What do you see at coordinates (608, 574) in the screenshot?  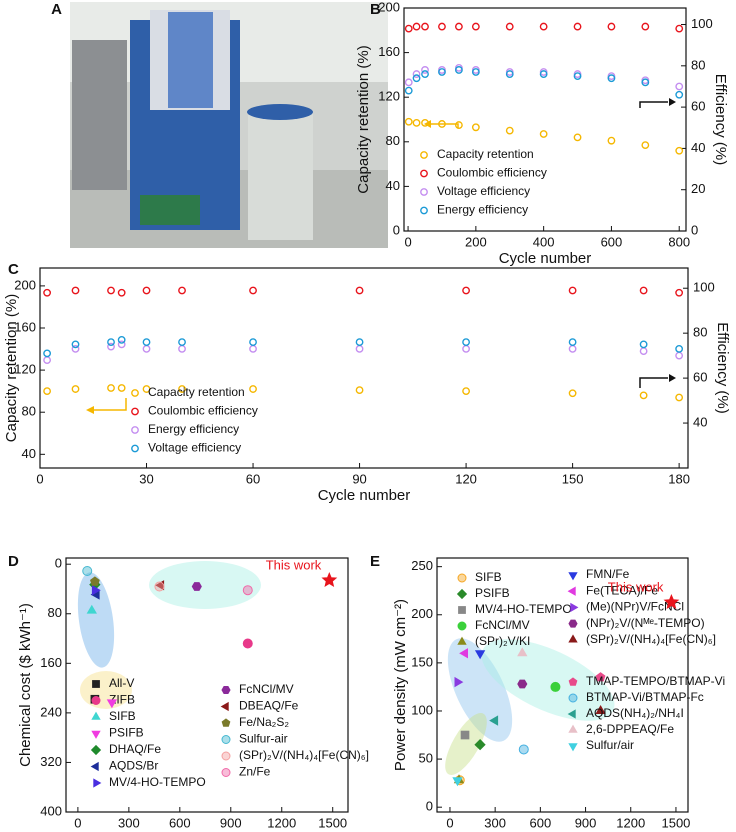 I see `legend-label: FMN/Fe` at bounding box center [608, 574].